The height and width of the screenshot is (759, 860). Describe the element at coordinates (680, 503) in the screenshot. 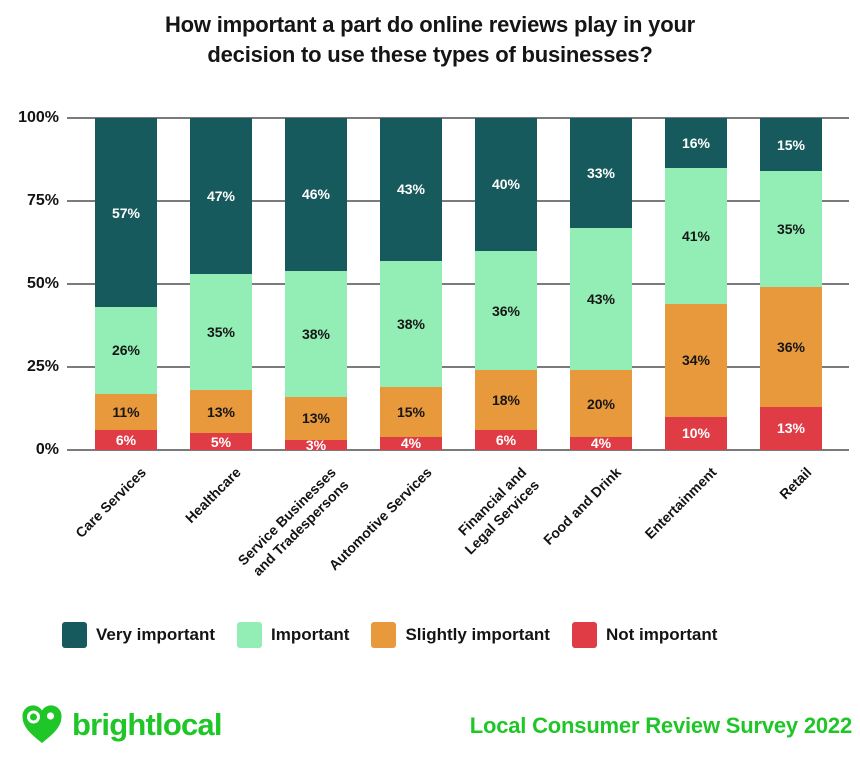

I see `category-label: Entertainment` at that location.